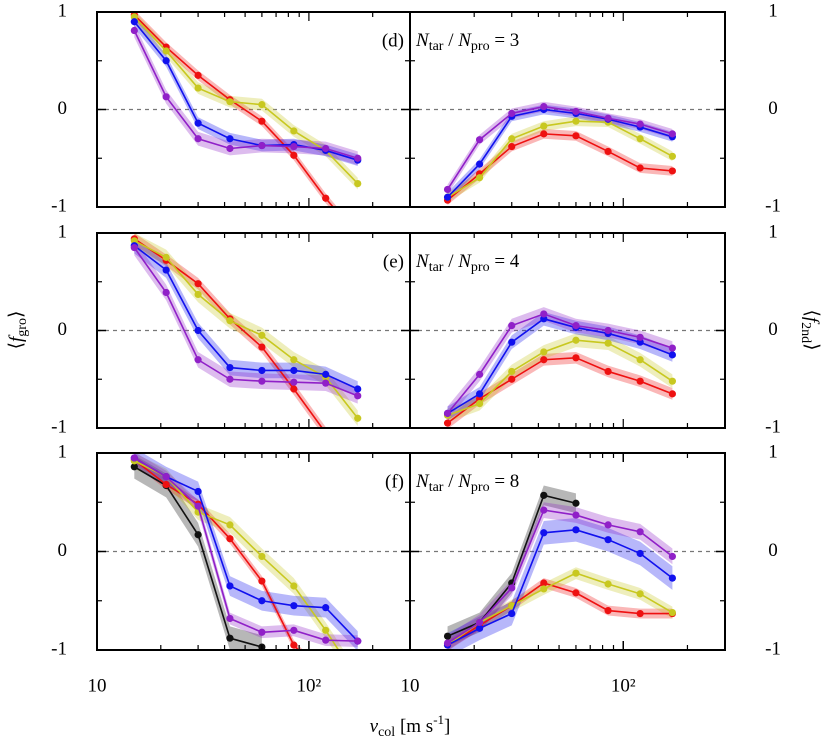  What do you see at coordinates (450, 481) in the screenshot?
I see `annotation-part: /` at bounding box center [450, 481].